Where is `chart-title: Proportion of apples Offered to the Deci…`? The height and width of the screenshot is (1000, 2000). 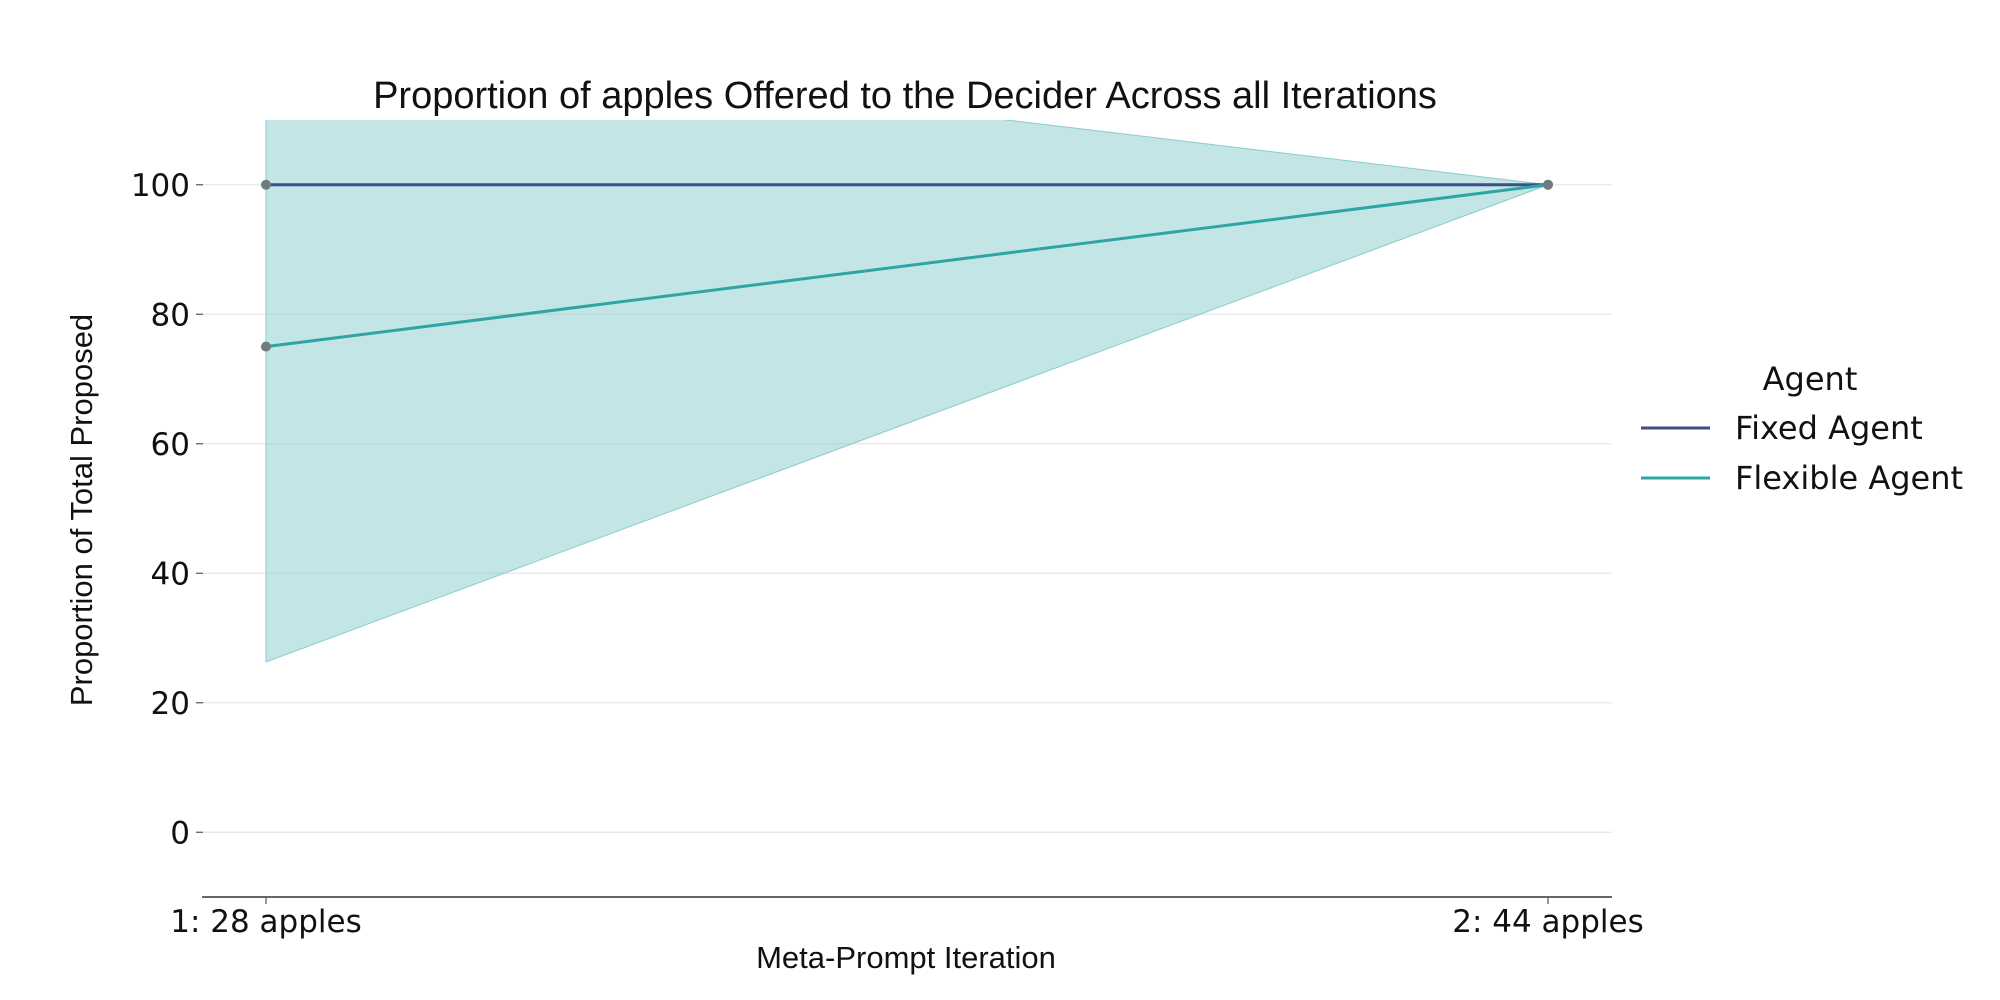 chart-title: Proportion of apples Offered to the Deci… is located at coordinates (905, 96).